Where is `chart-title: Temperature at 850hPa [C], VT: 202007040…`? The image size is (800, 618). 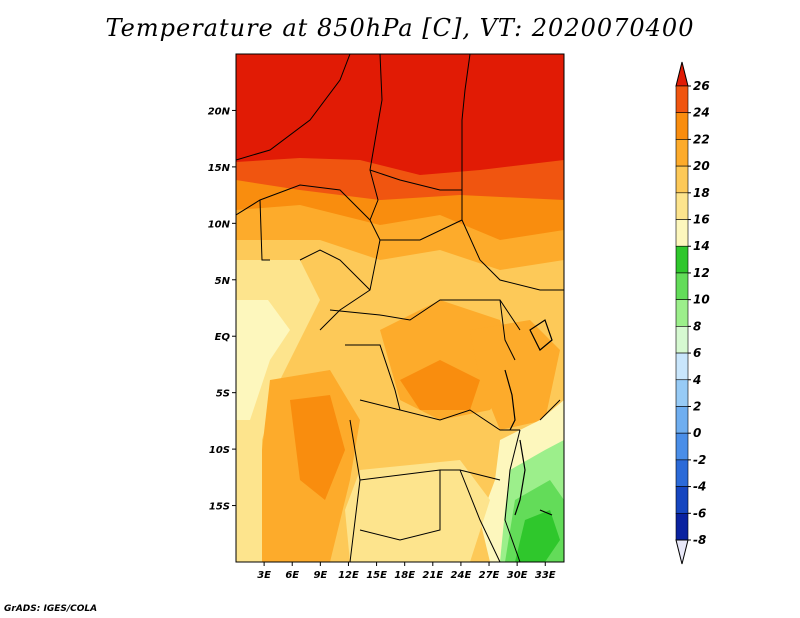
chart-title: Temperature at 850hPa [C], VT: 202007040… is located at coordinates (400, 28).